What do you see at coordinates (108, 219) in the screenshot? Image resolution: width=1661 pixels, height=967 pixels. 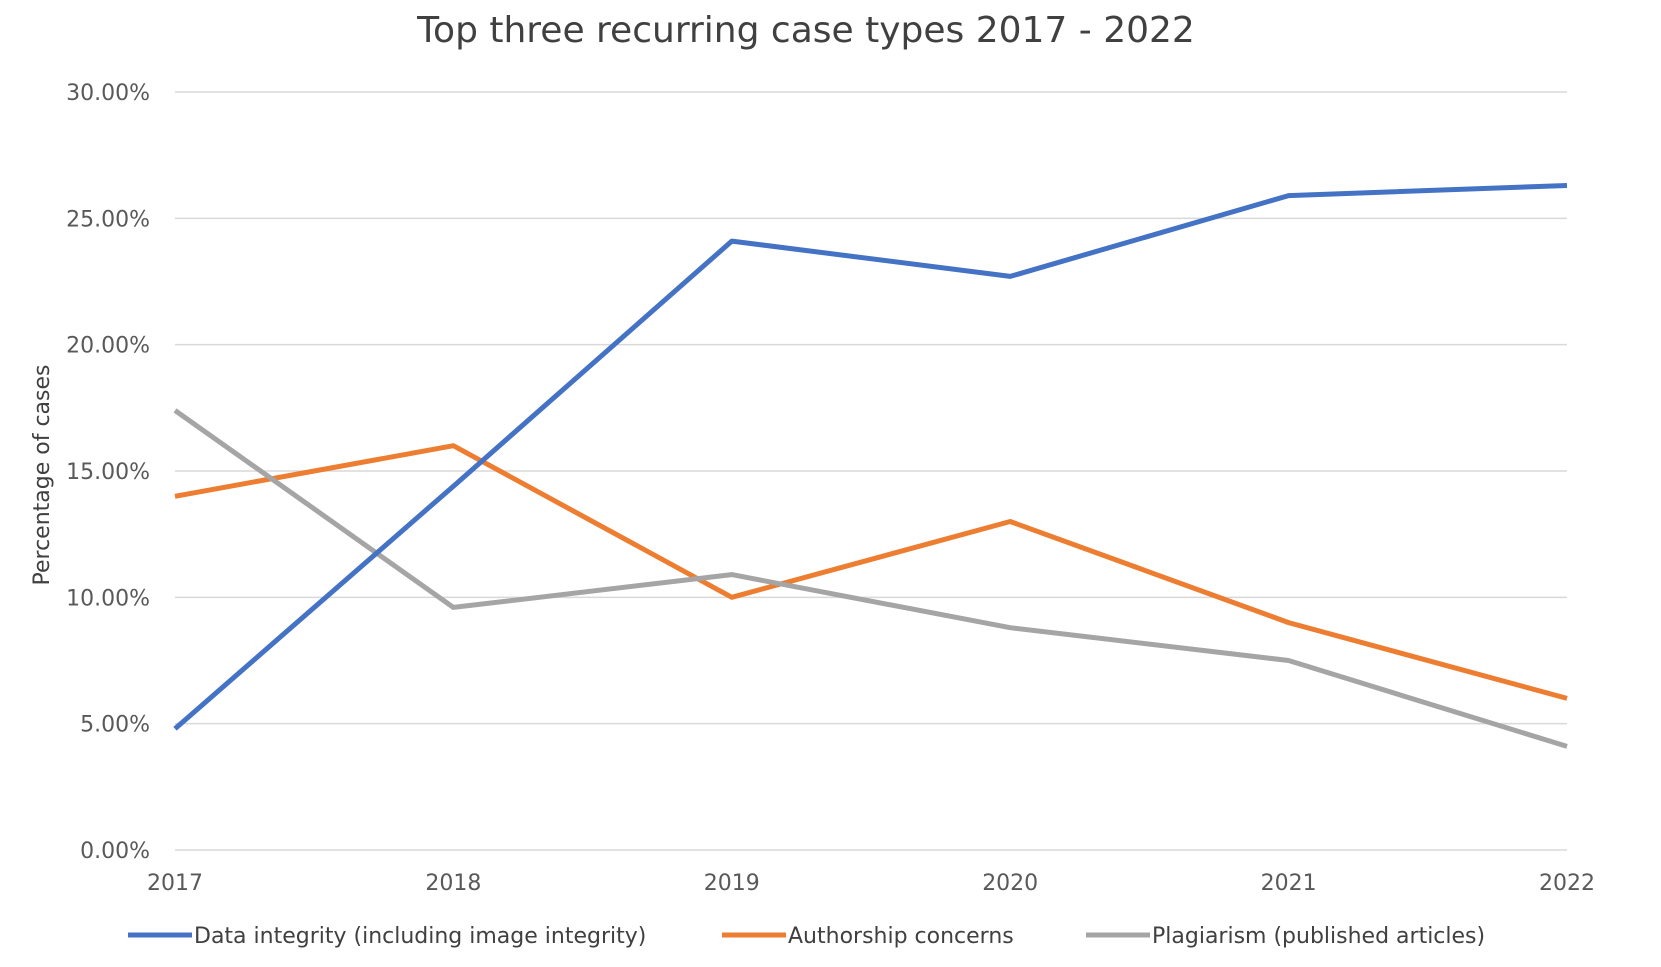 I see `y-tick-label: 25.00%` at bounding box center [108, 219].